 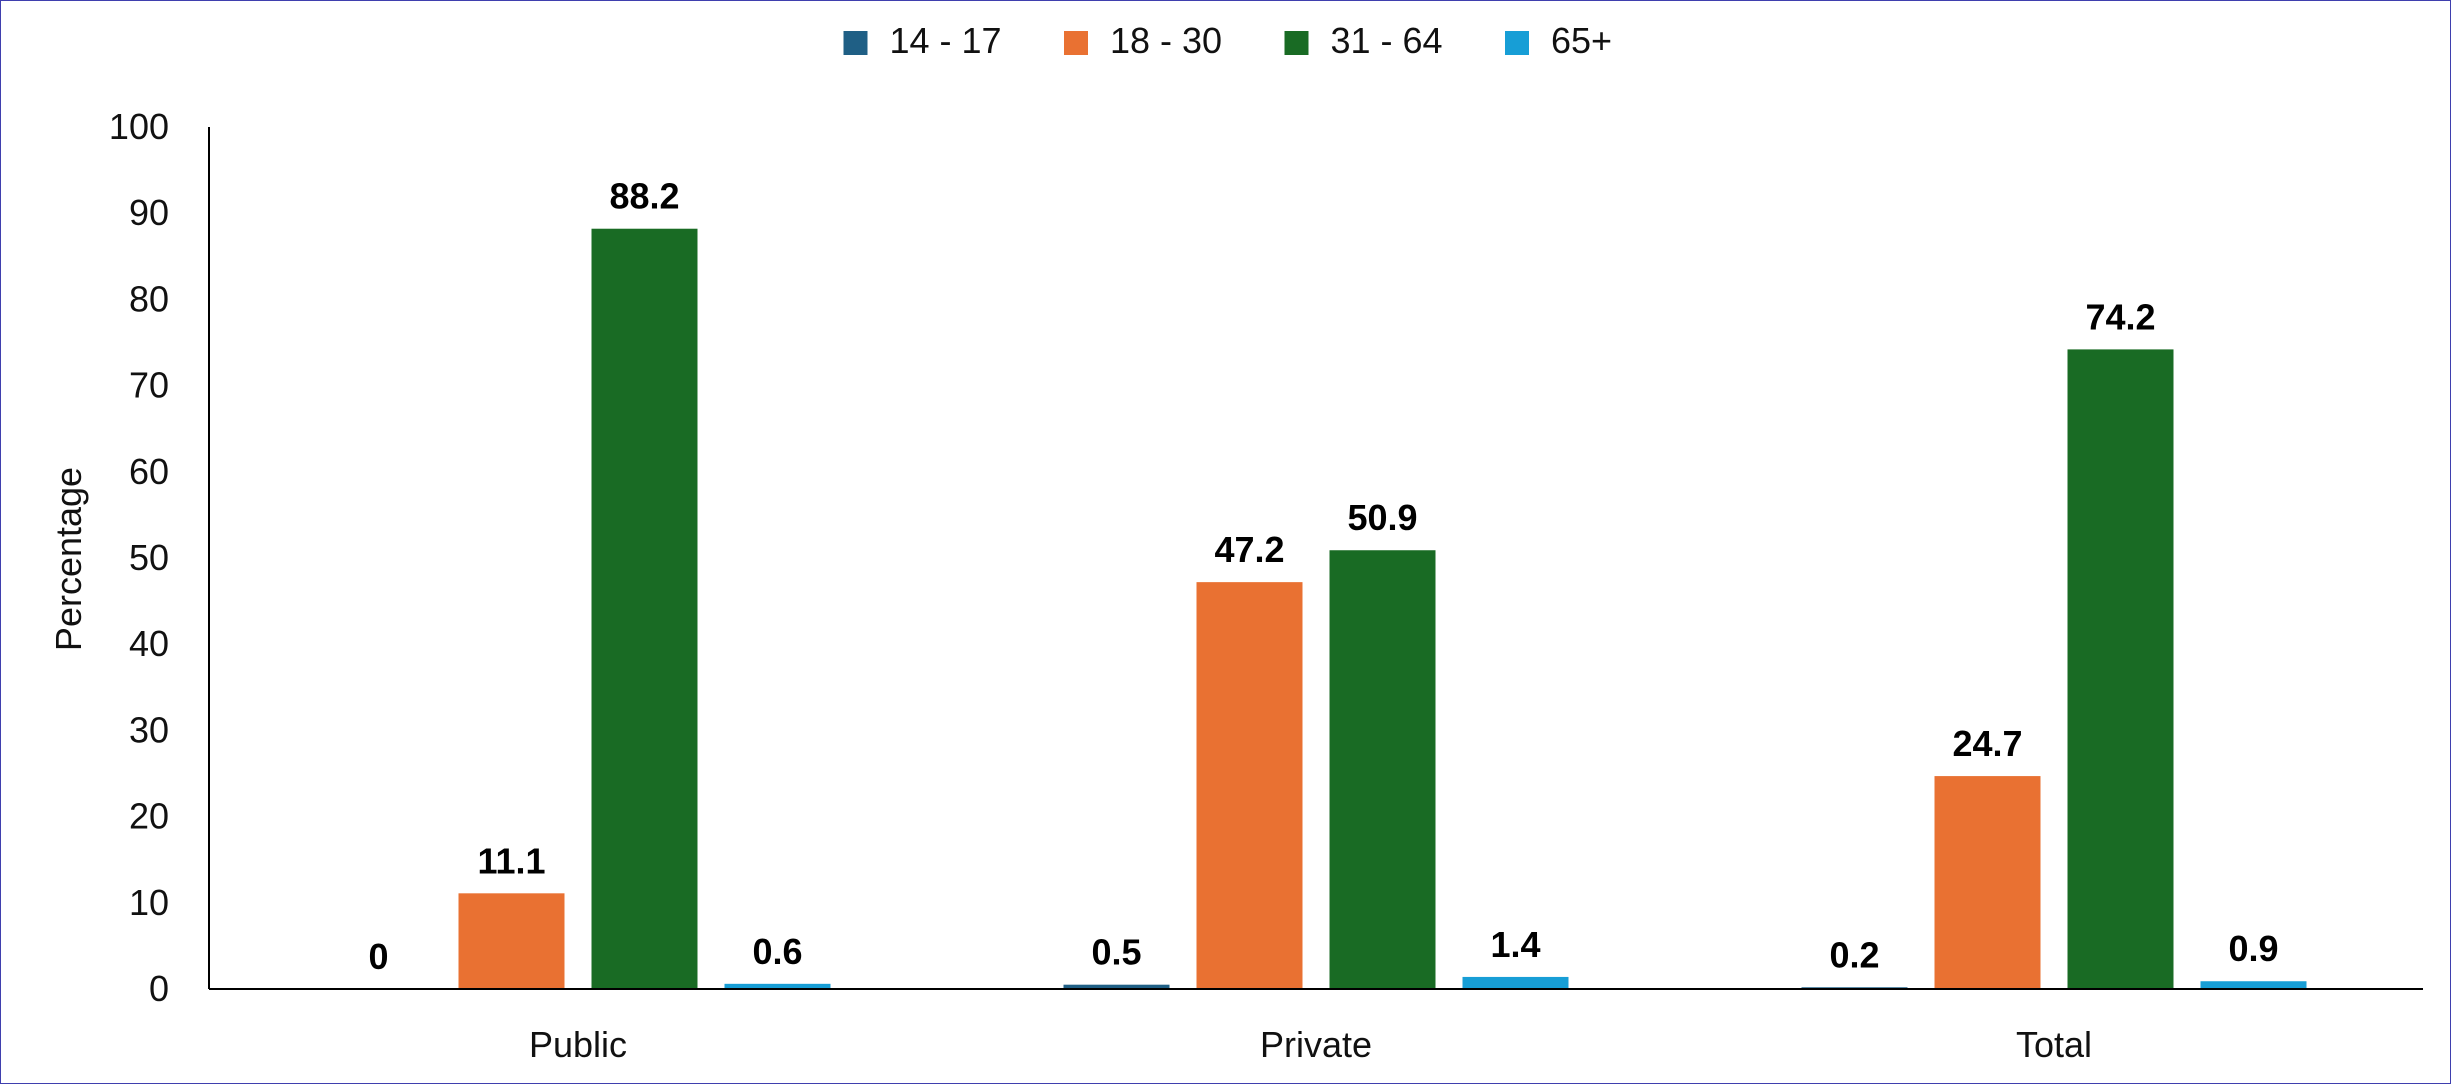 I want to click on y-tick-label: 80, so click(x=149, y=298).